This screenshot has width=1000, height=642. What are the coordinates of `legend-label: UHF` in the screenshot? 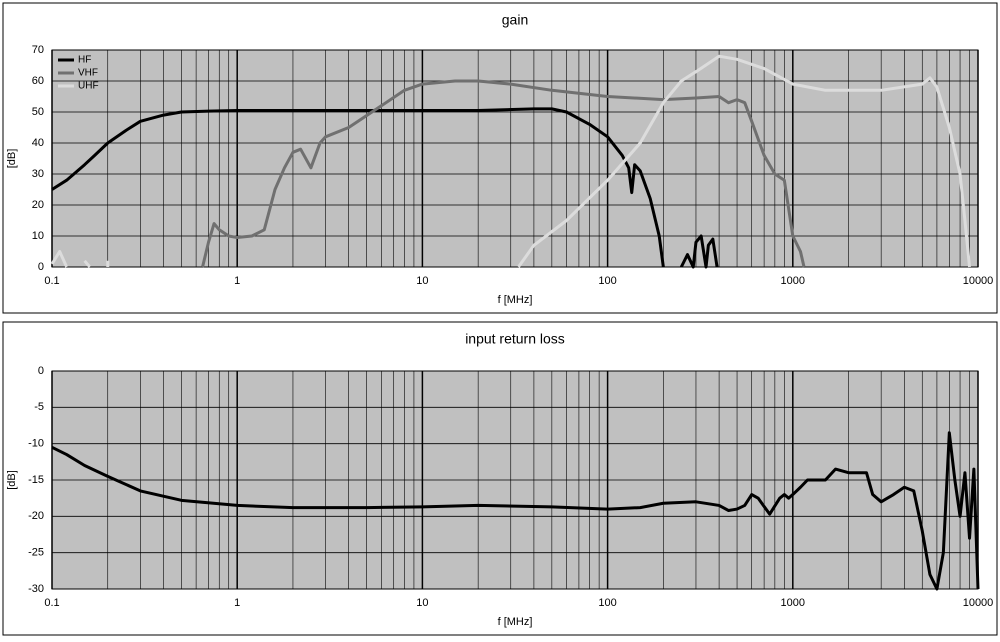 It's located at (88, 86).